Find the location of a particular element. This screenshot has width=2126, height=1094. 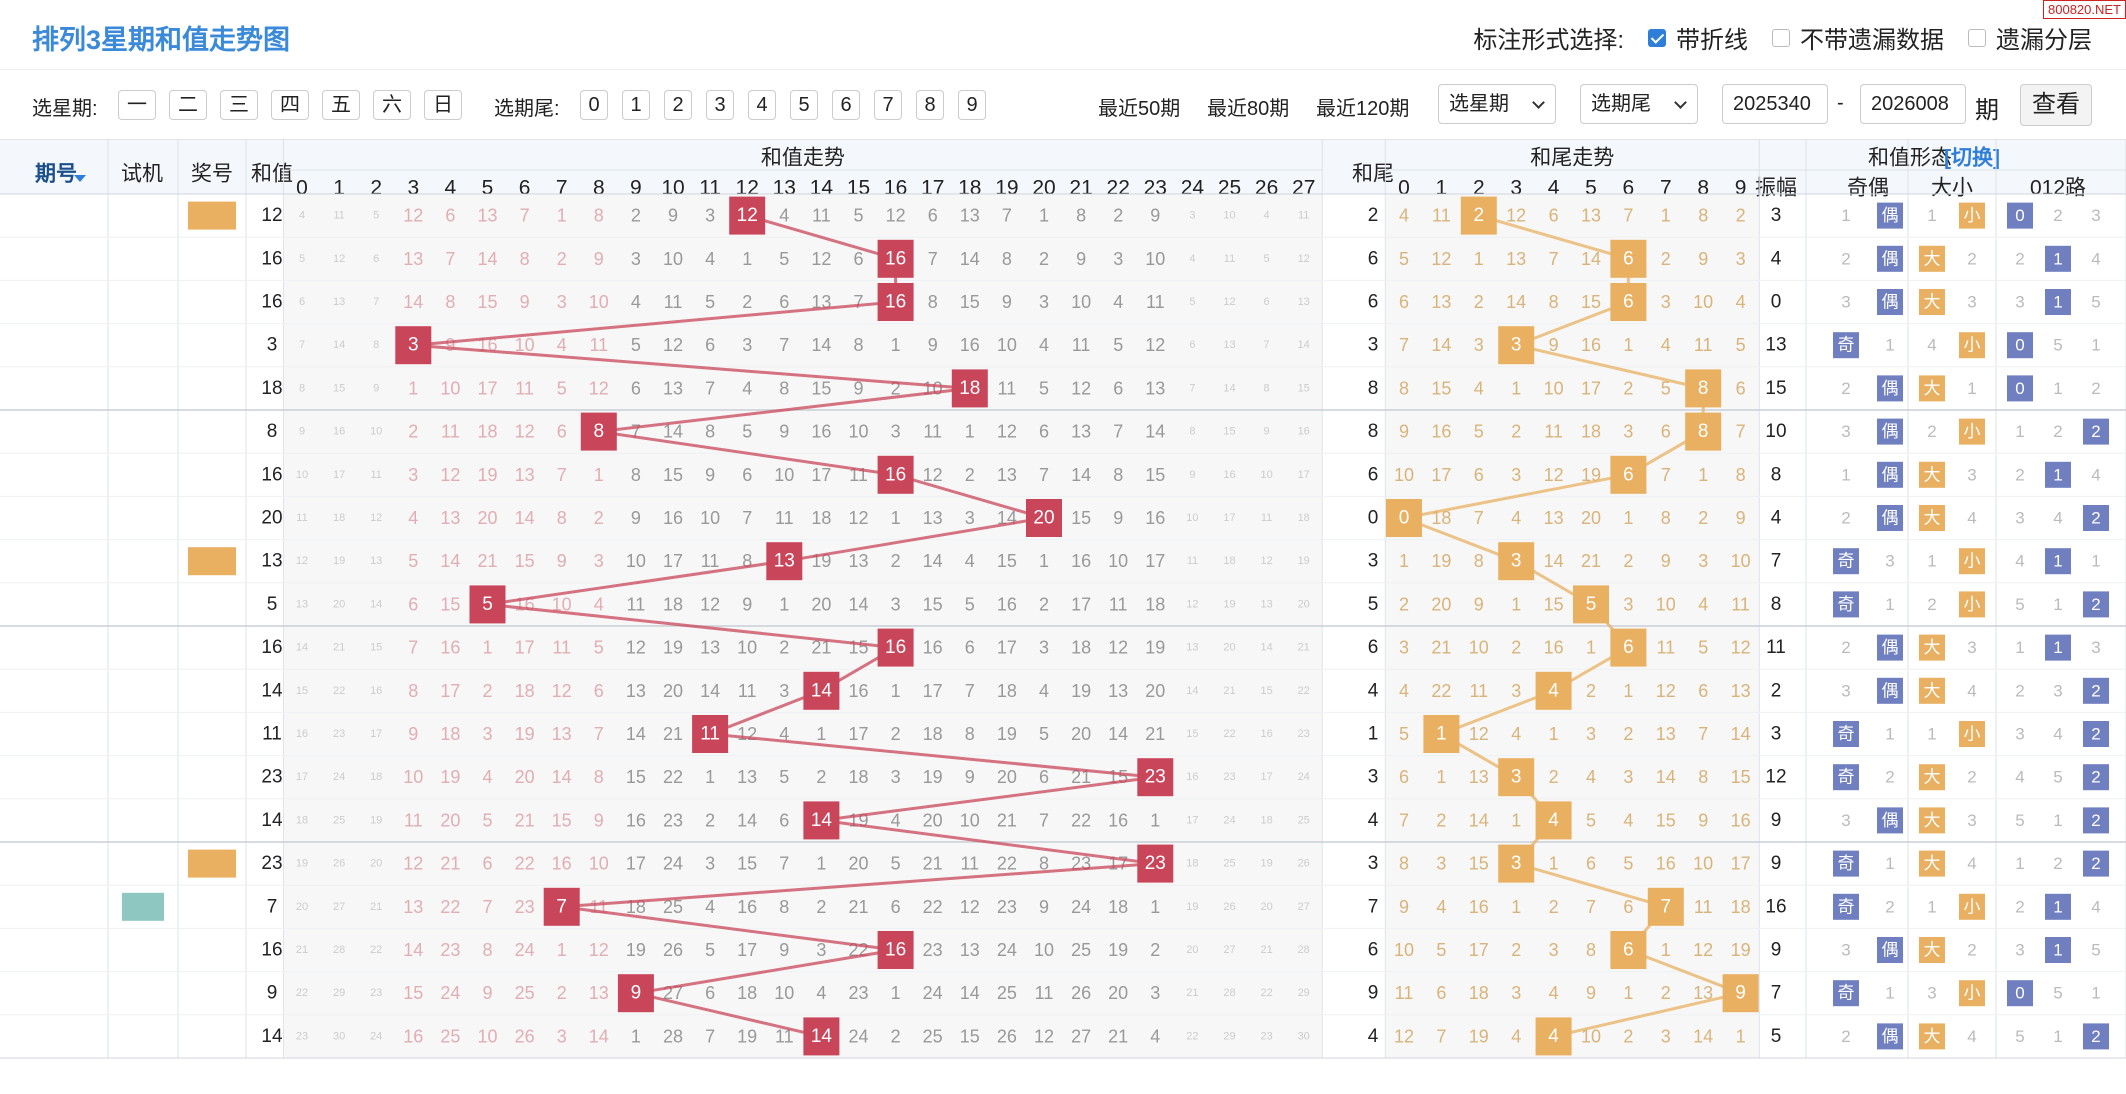

tail-chip: 1 is located at coordinates (636, 105).